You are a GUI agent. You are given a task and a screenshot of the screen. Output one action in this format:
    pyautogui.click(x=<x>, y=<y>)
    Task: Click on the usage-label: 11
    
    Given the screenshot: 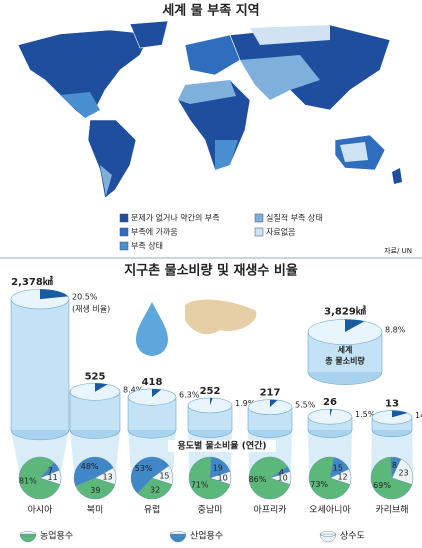 What is the action you would take?
    pyautogui.click(x=52, y=477)
    